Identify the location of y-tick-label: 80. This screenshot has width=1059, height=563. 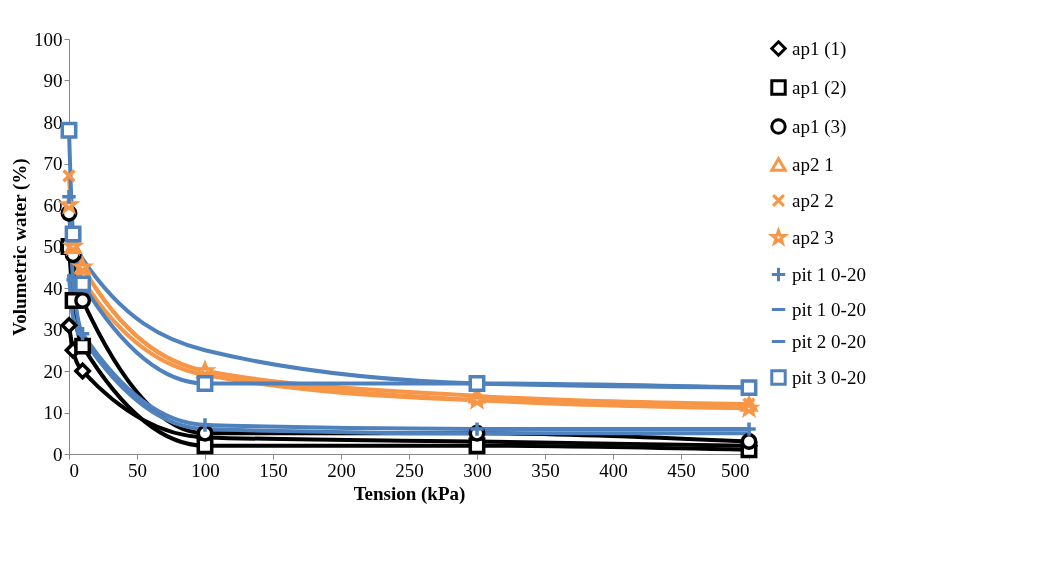
(53, 122).